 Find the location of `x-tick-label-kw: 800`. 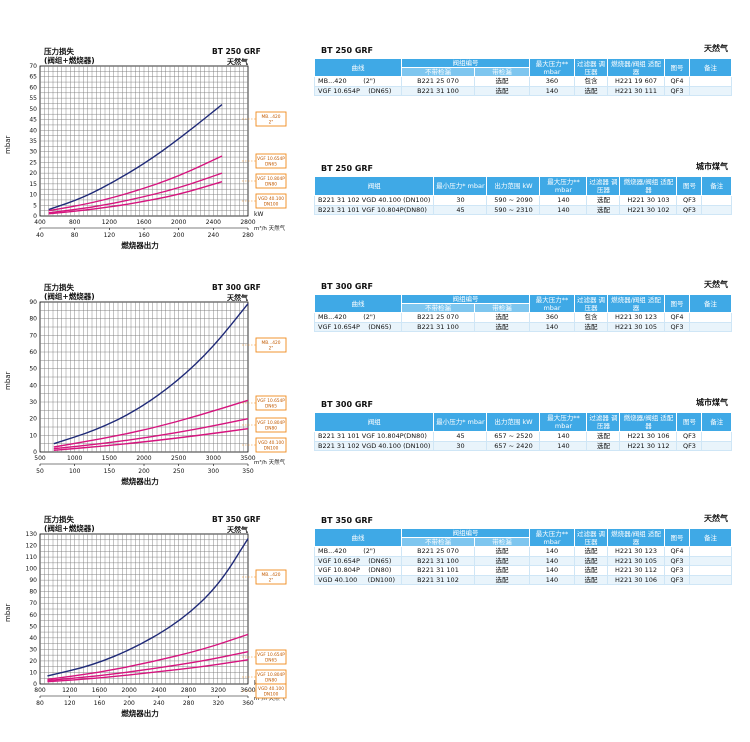

x-tick-label-kw: 800 is located at coordinates (40, 690).